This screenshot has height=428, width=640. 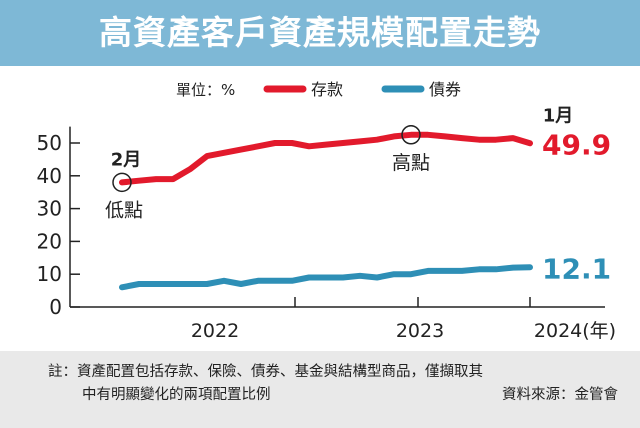 I want to click on y-tick-label: 30, so click(x=49, y=209).